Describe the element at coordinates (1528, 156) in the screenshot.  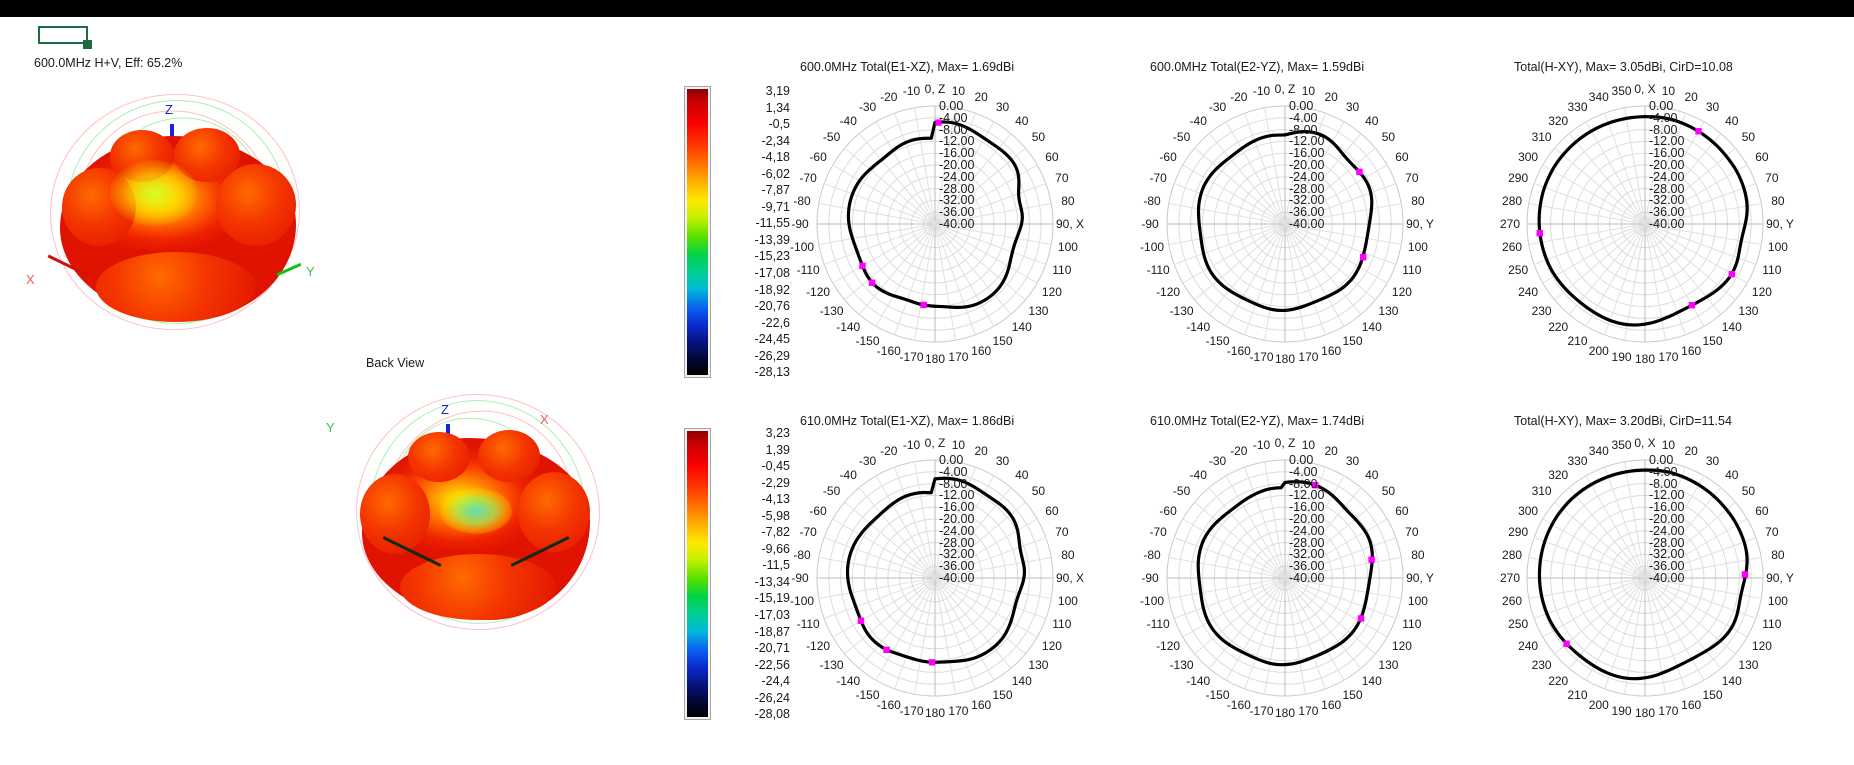
I see `polar-angle-label: 300` at that location.